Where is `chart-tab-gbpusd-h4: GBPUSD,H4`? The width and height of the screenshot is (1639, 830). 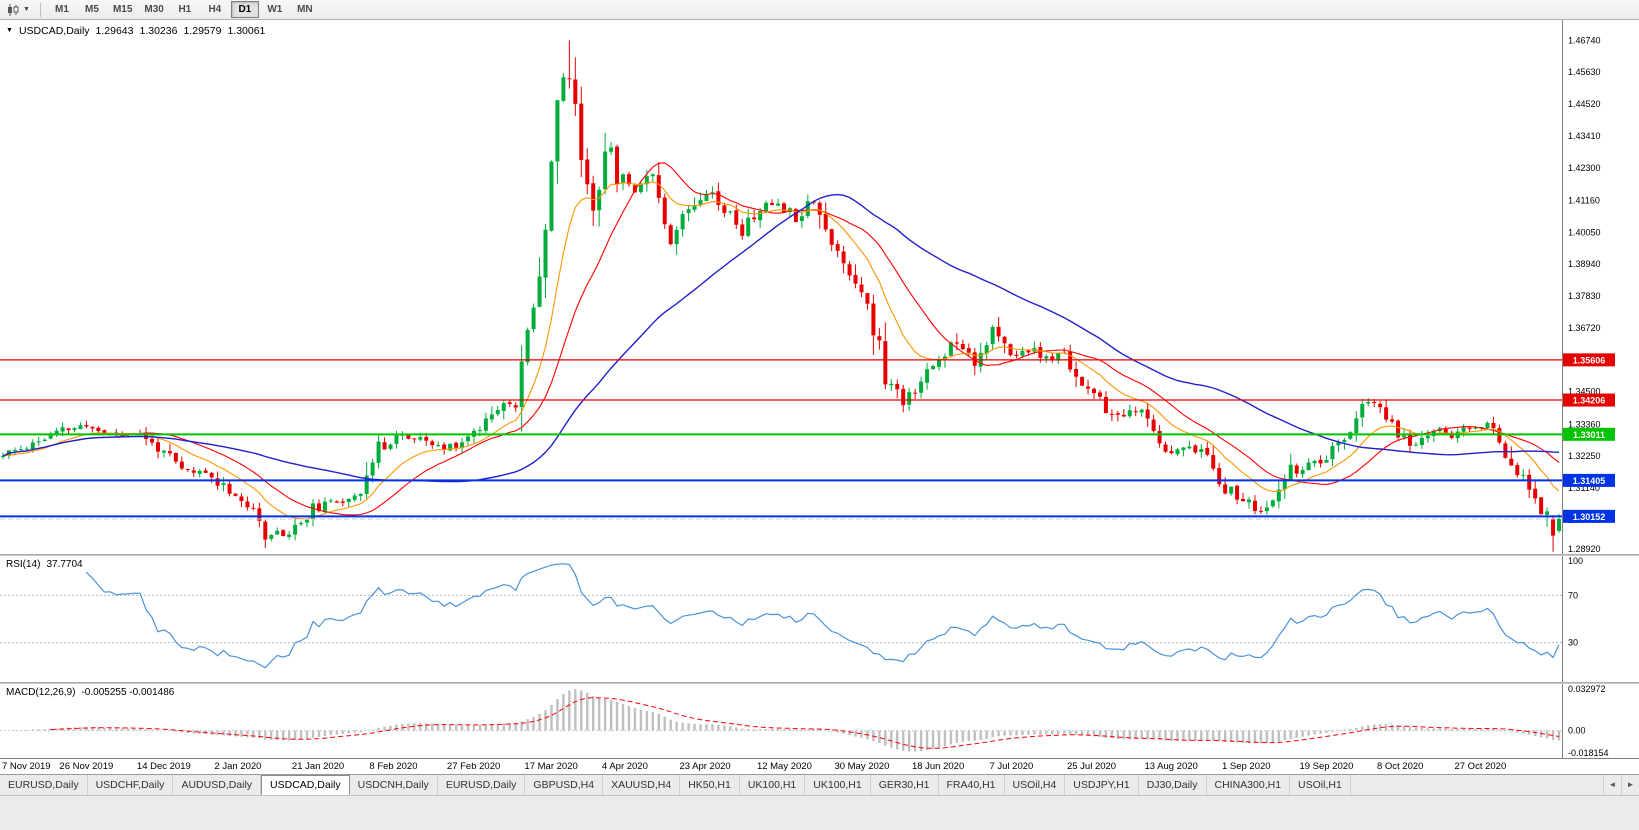 chart-tab-gbpusd-h4: GBPUSD,H4 is located at coordinates (564, 785).